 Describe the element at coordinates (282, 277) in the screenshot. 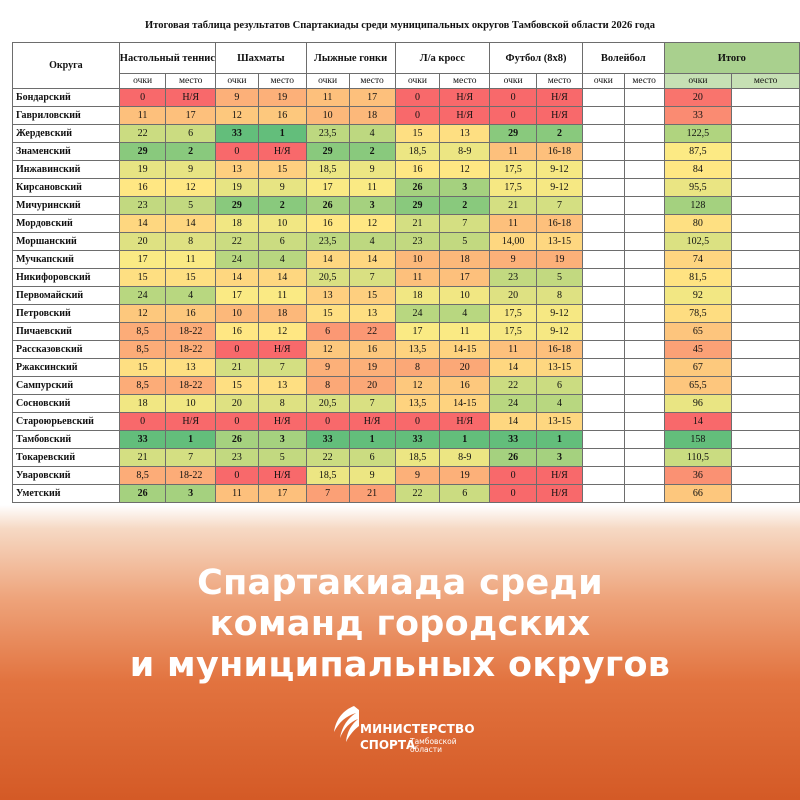

I see `place-cell: 14` at that location.